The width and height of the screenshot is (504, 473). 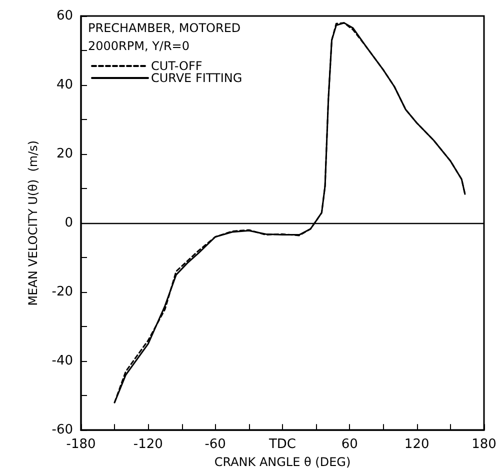 What do you see at coordinates (484, 444) in the screenshot?
I see `x-tick-label: 180` at bounding box center [484, 444].